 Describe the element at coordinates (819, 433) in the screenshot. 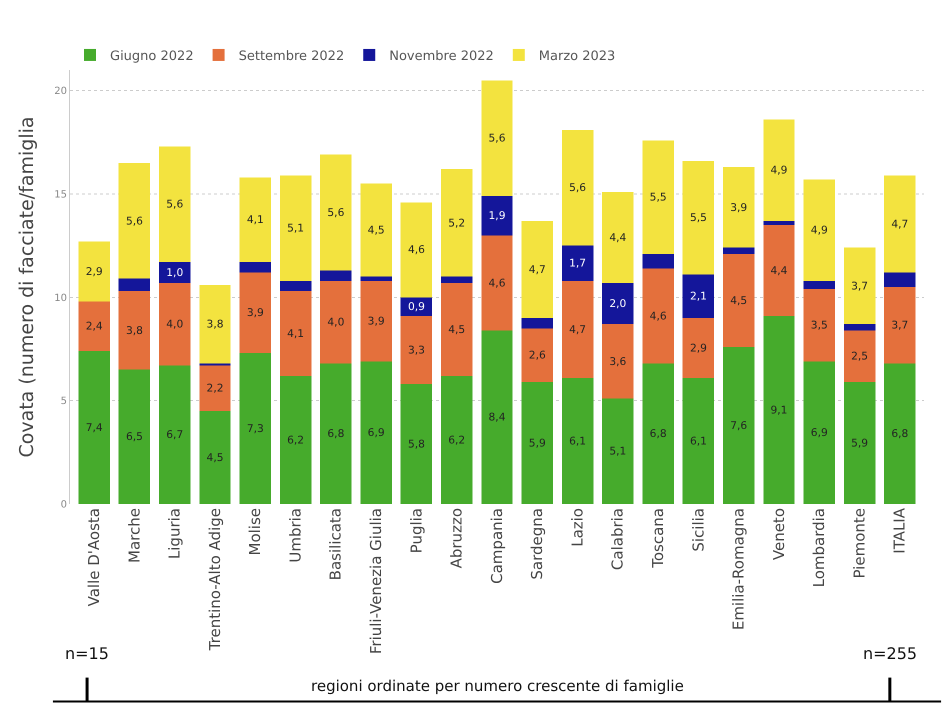

I see `data-label: 6,9` at that location.